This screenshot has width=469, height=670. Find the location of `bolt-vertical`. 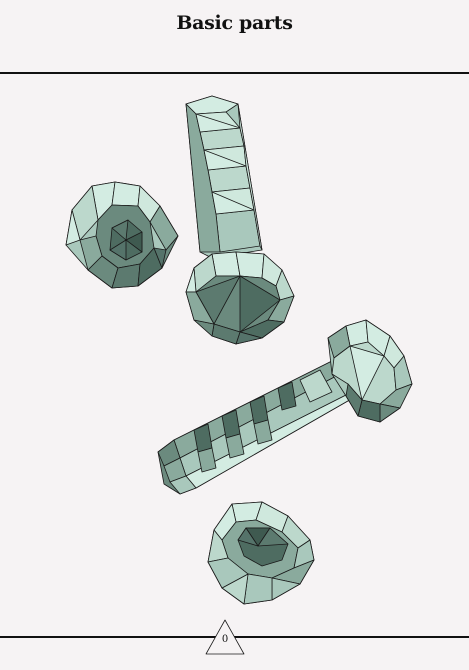

bolt-vertical is located at coordinates (240, 220).